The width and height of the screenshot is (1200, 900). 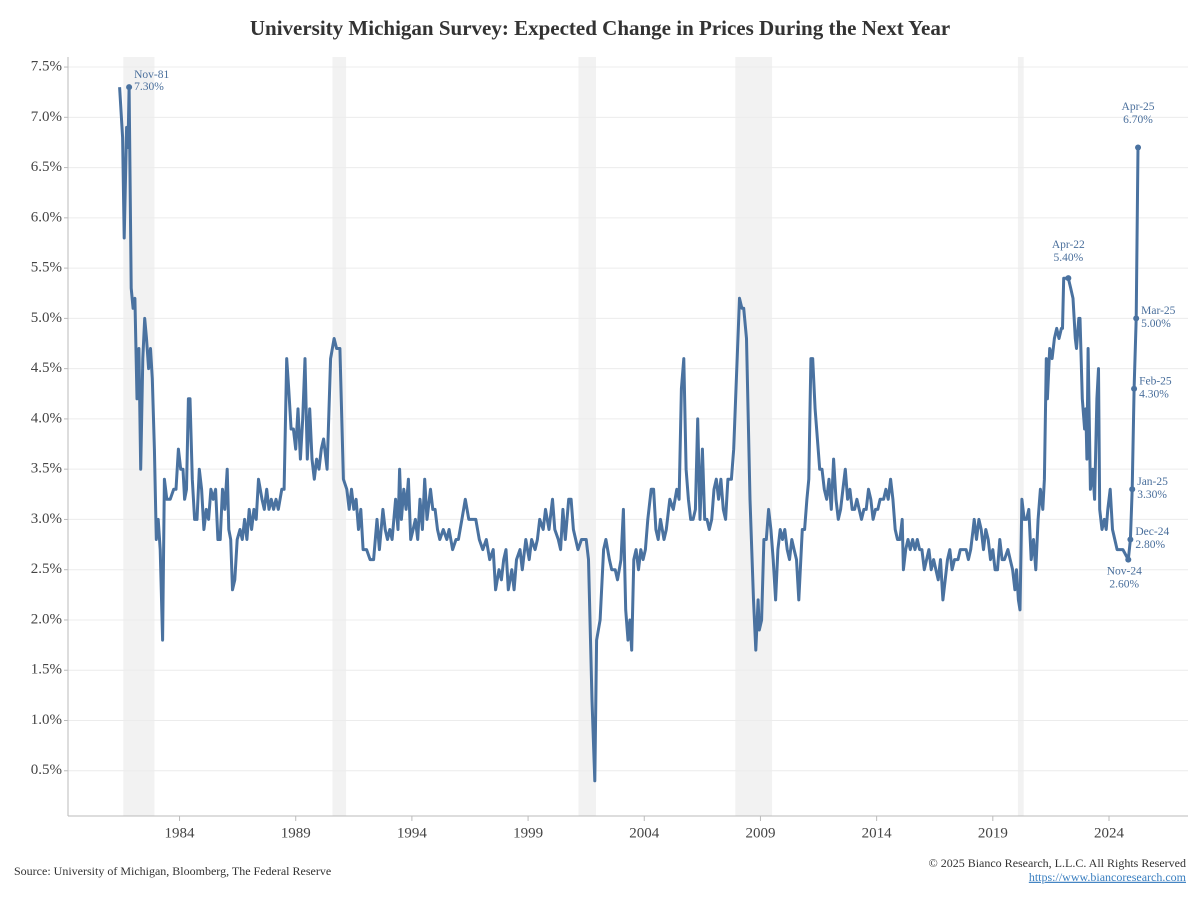 What do you see at coordinates (877, 833) in the screenshot?
I see `x-tick-label: 2014` at bounding box center [877, 833].